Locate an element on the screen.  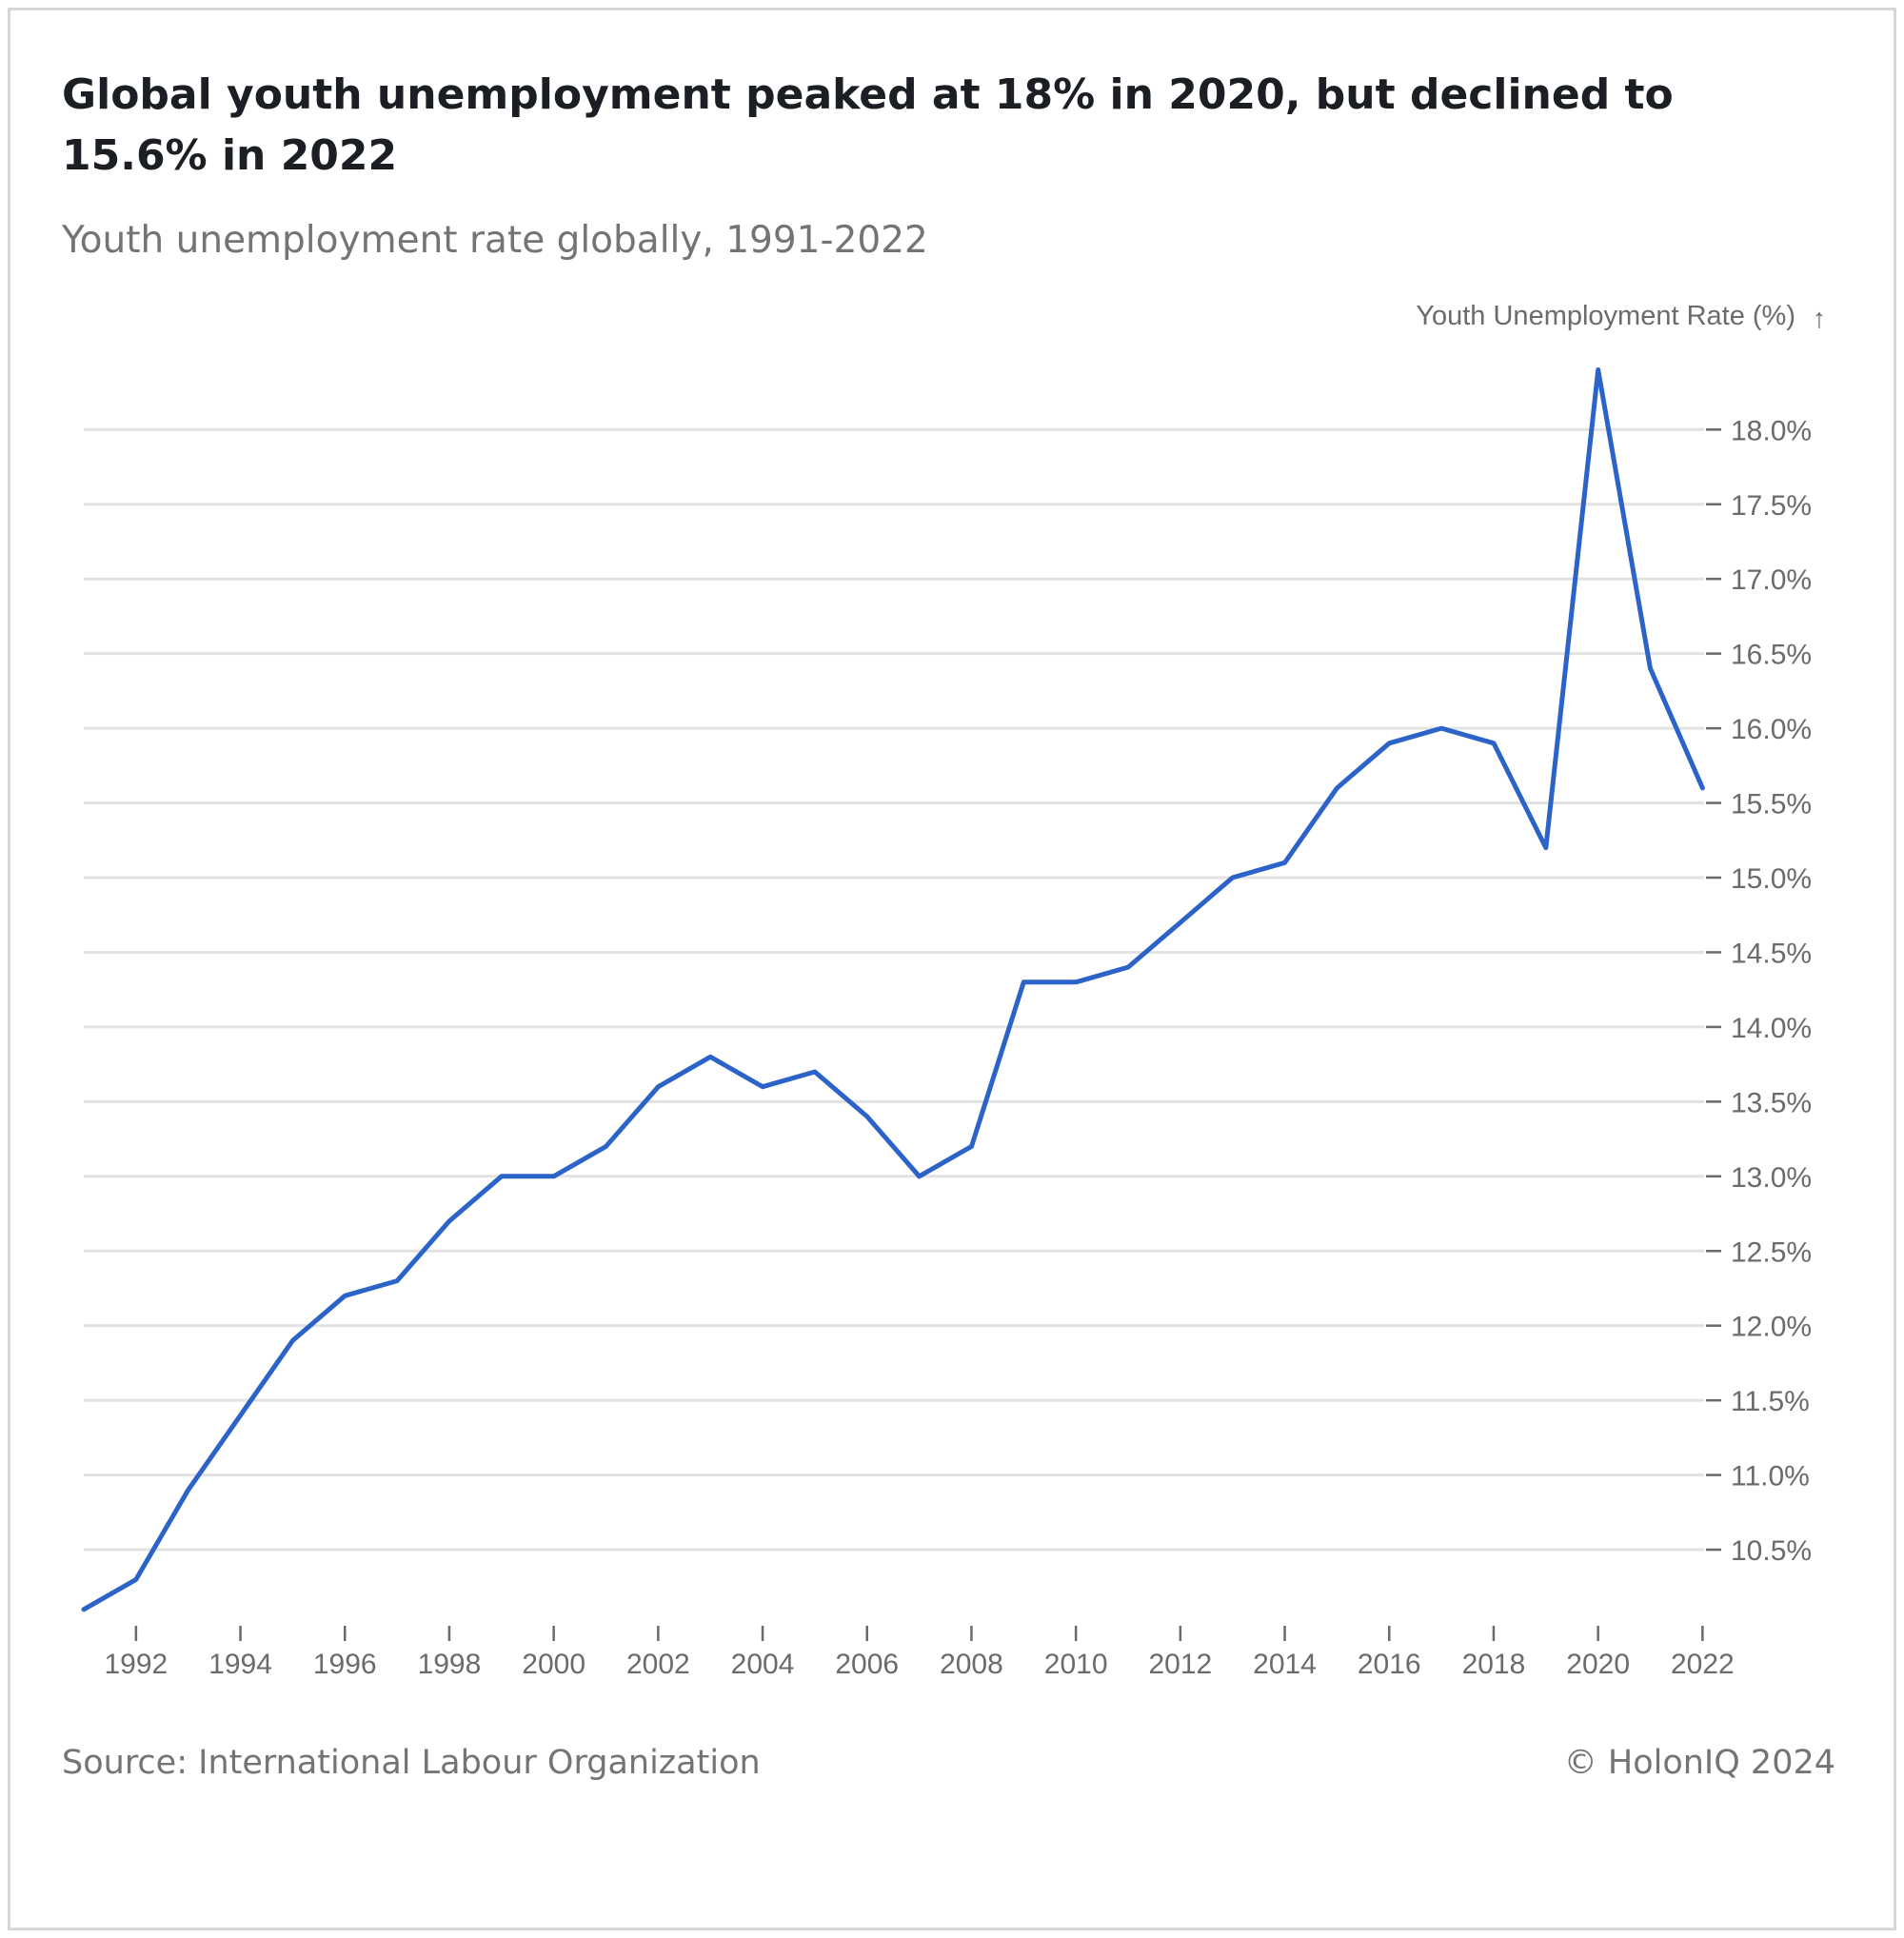
x-tick-label: 2020 is located at coordinates (1598, 1665).